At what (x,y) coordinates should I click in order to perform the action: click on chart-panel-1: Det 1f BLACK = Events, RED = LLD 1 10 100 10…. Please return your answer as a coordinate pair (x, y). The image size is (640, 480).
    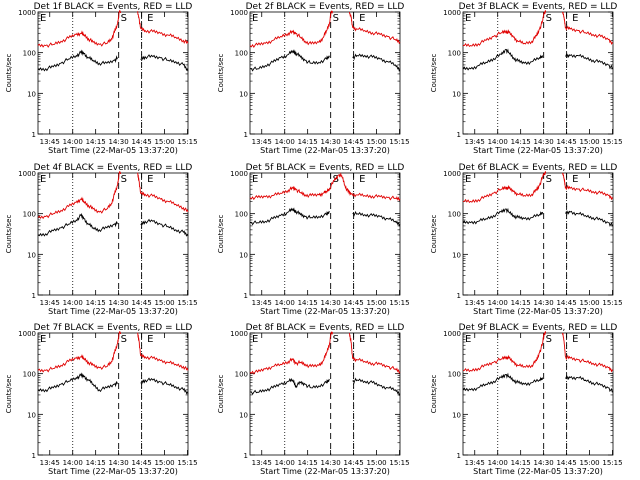
    Looking at the image, I should click on (101, 78).